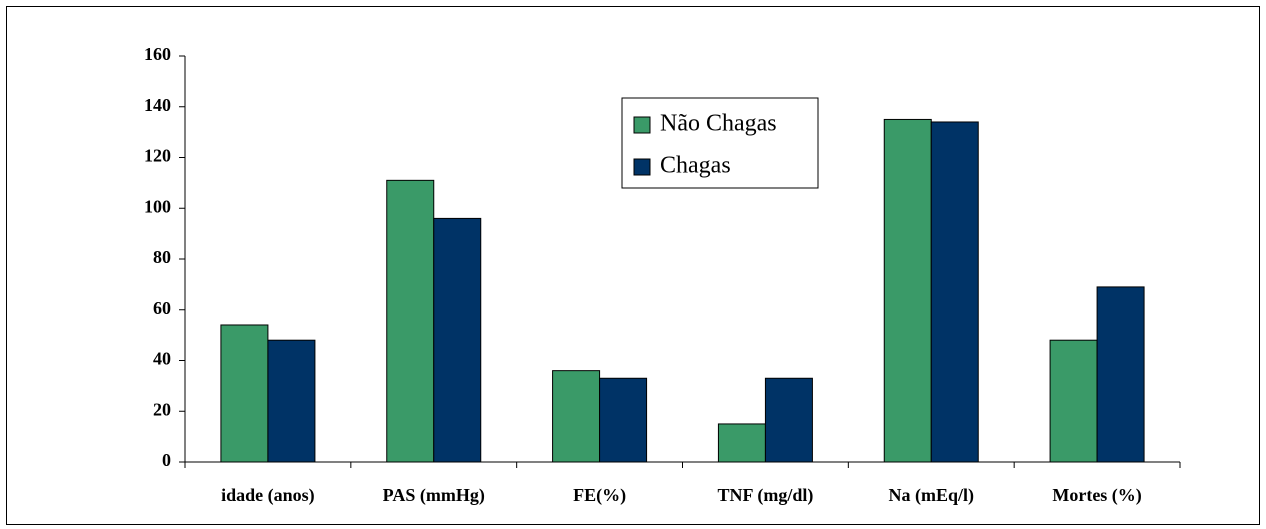 The image size is (1266, 529). Describe the element at coordinates (718, 124) in the screenshot. I see `legend-label: Não Chagas` at that location.